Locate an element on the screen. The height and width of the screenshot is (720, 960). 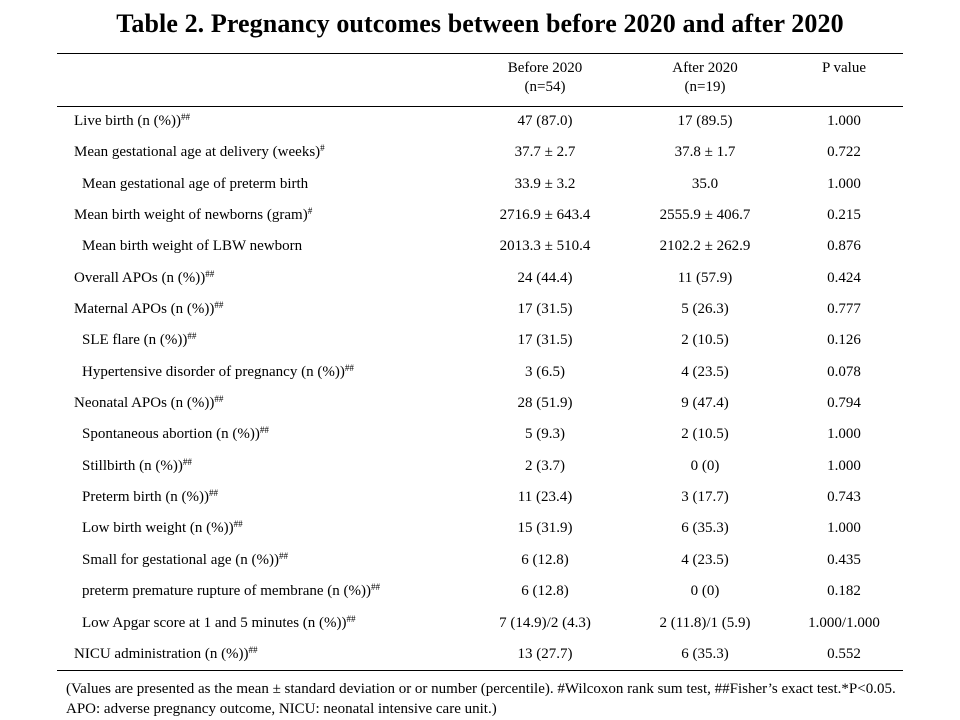
row-label-cell: NICU administration (n (%))## is located at coordinates (166, 653).